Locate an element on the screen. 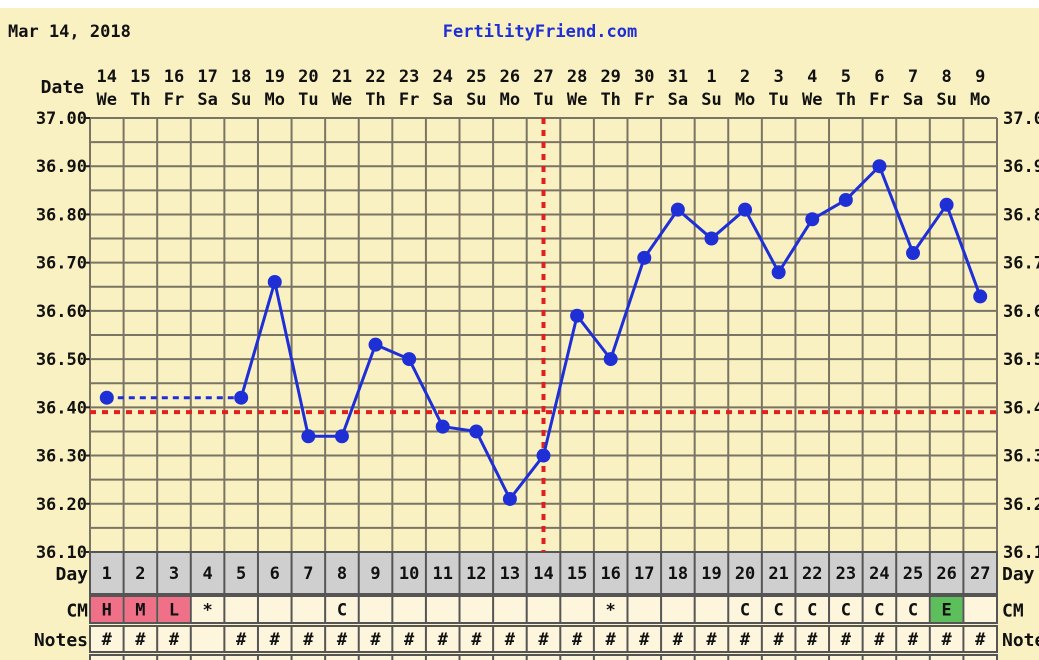 Image resolution: width=1039 pixels, height=660 pixels. day-cell: 19 is located at coordinates (711, 574).